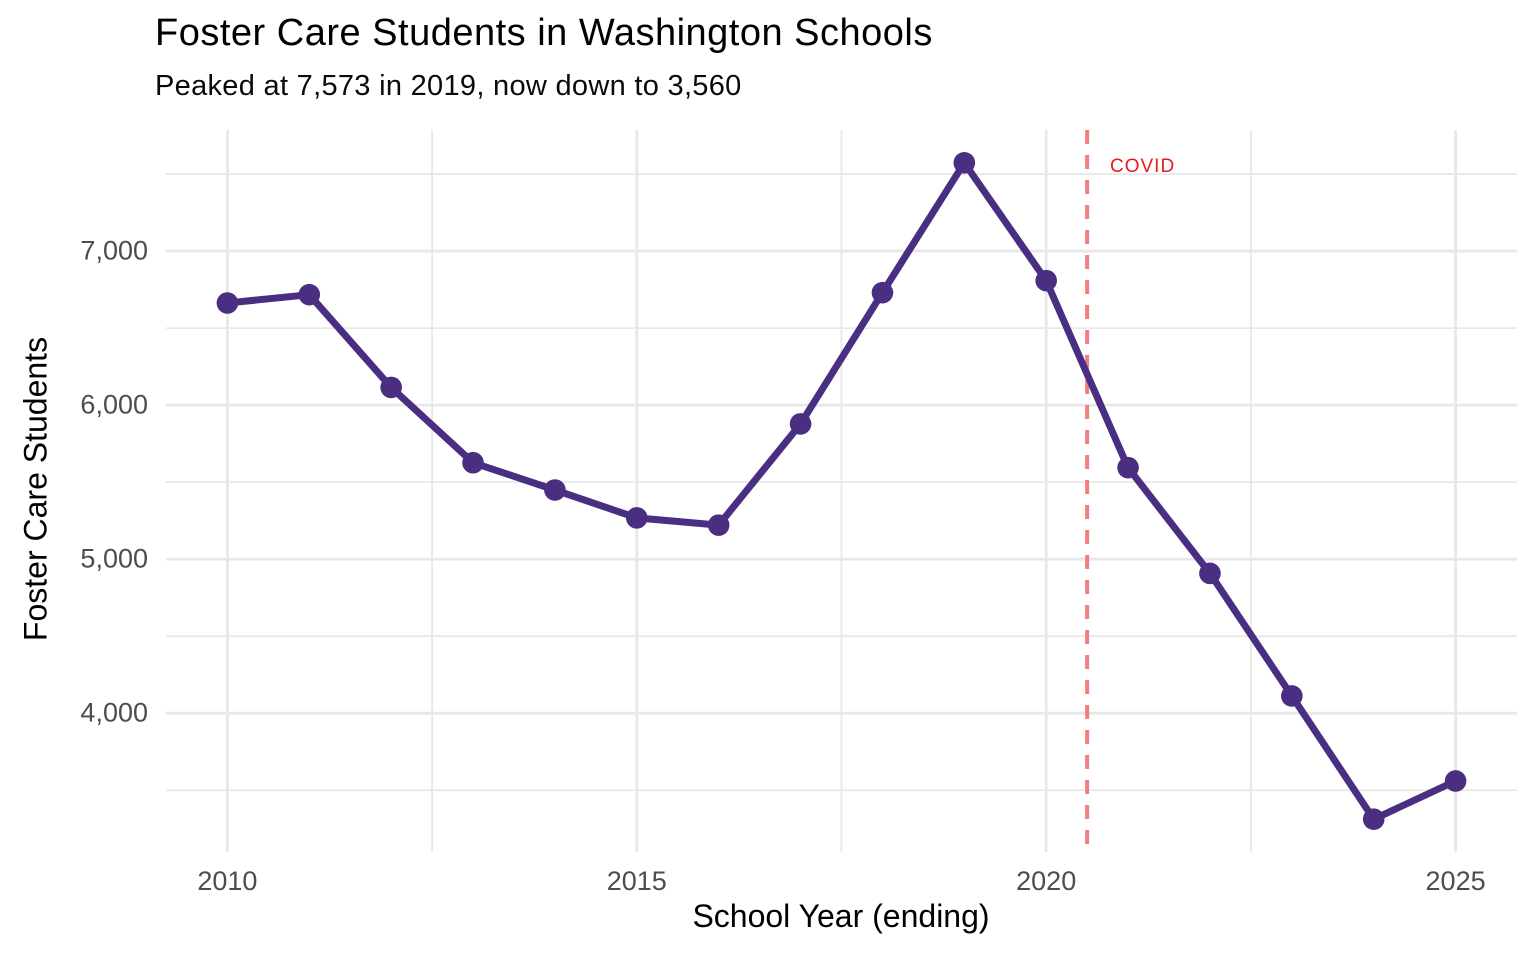  I want to click on data-point-2012, so click(391, 387).